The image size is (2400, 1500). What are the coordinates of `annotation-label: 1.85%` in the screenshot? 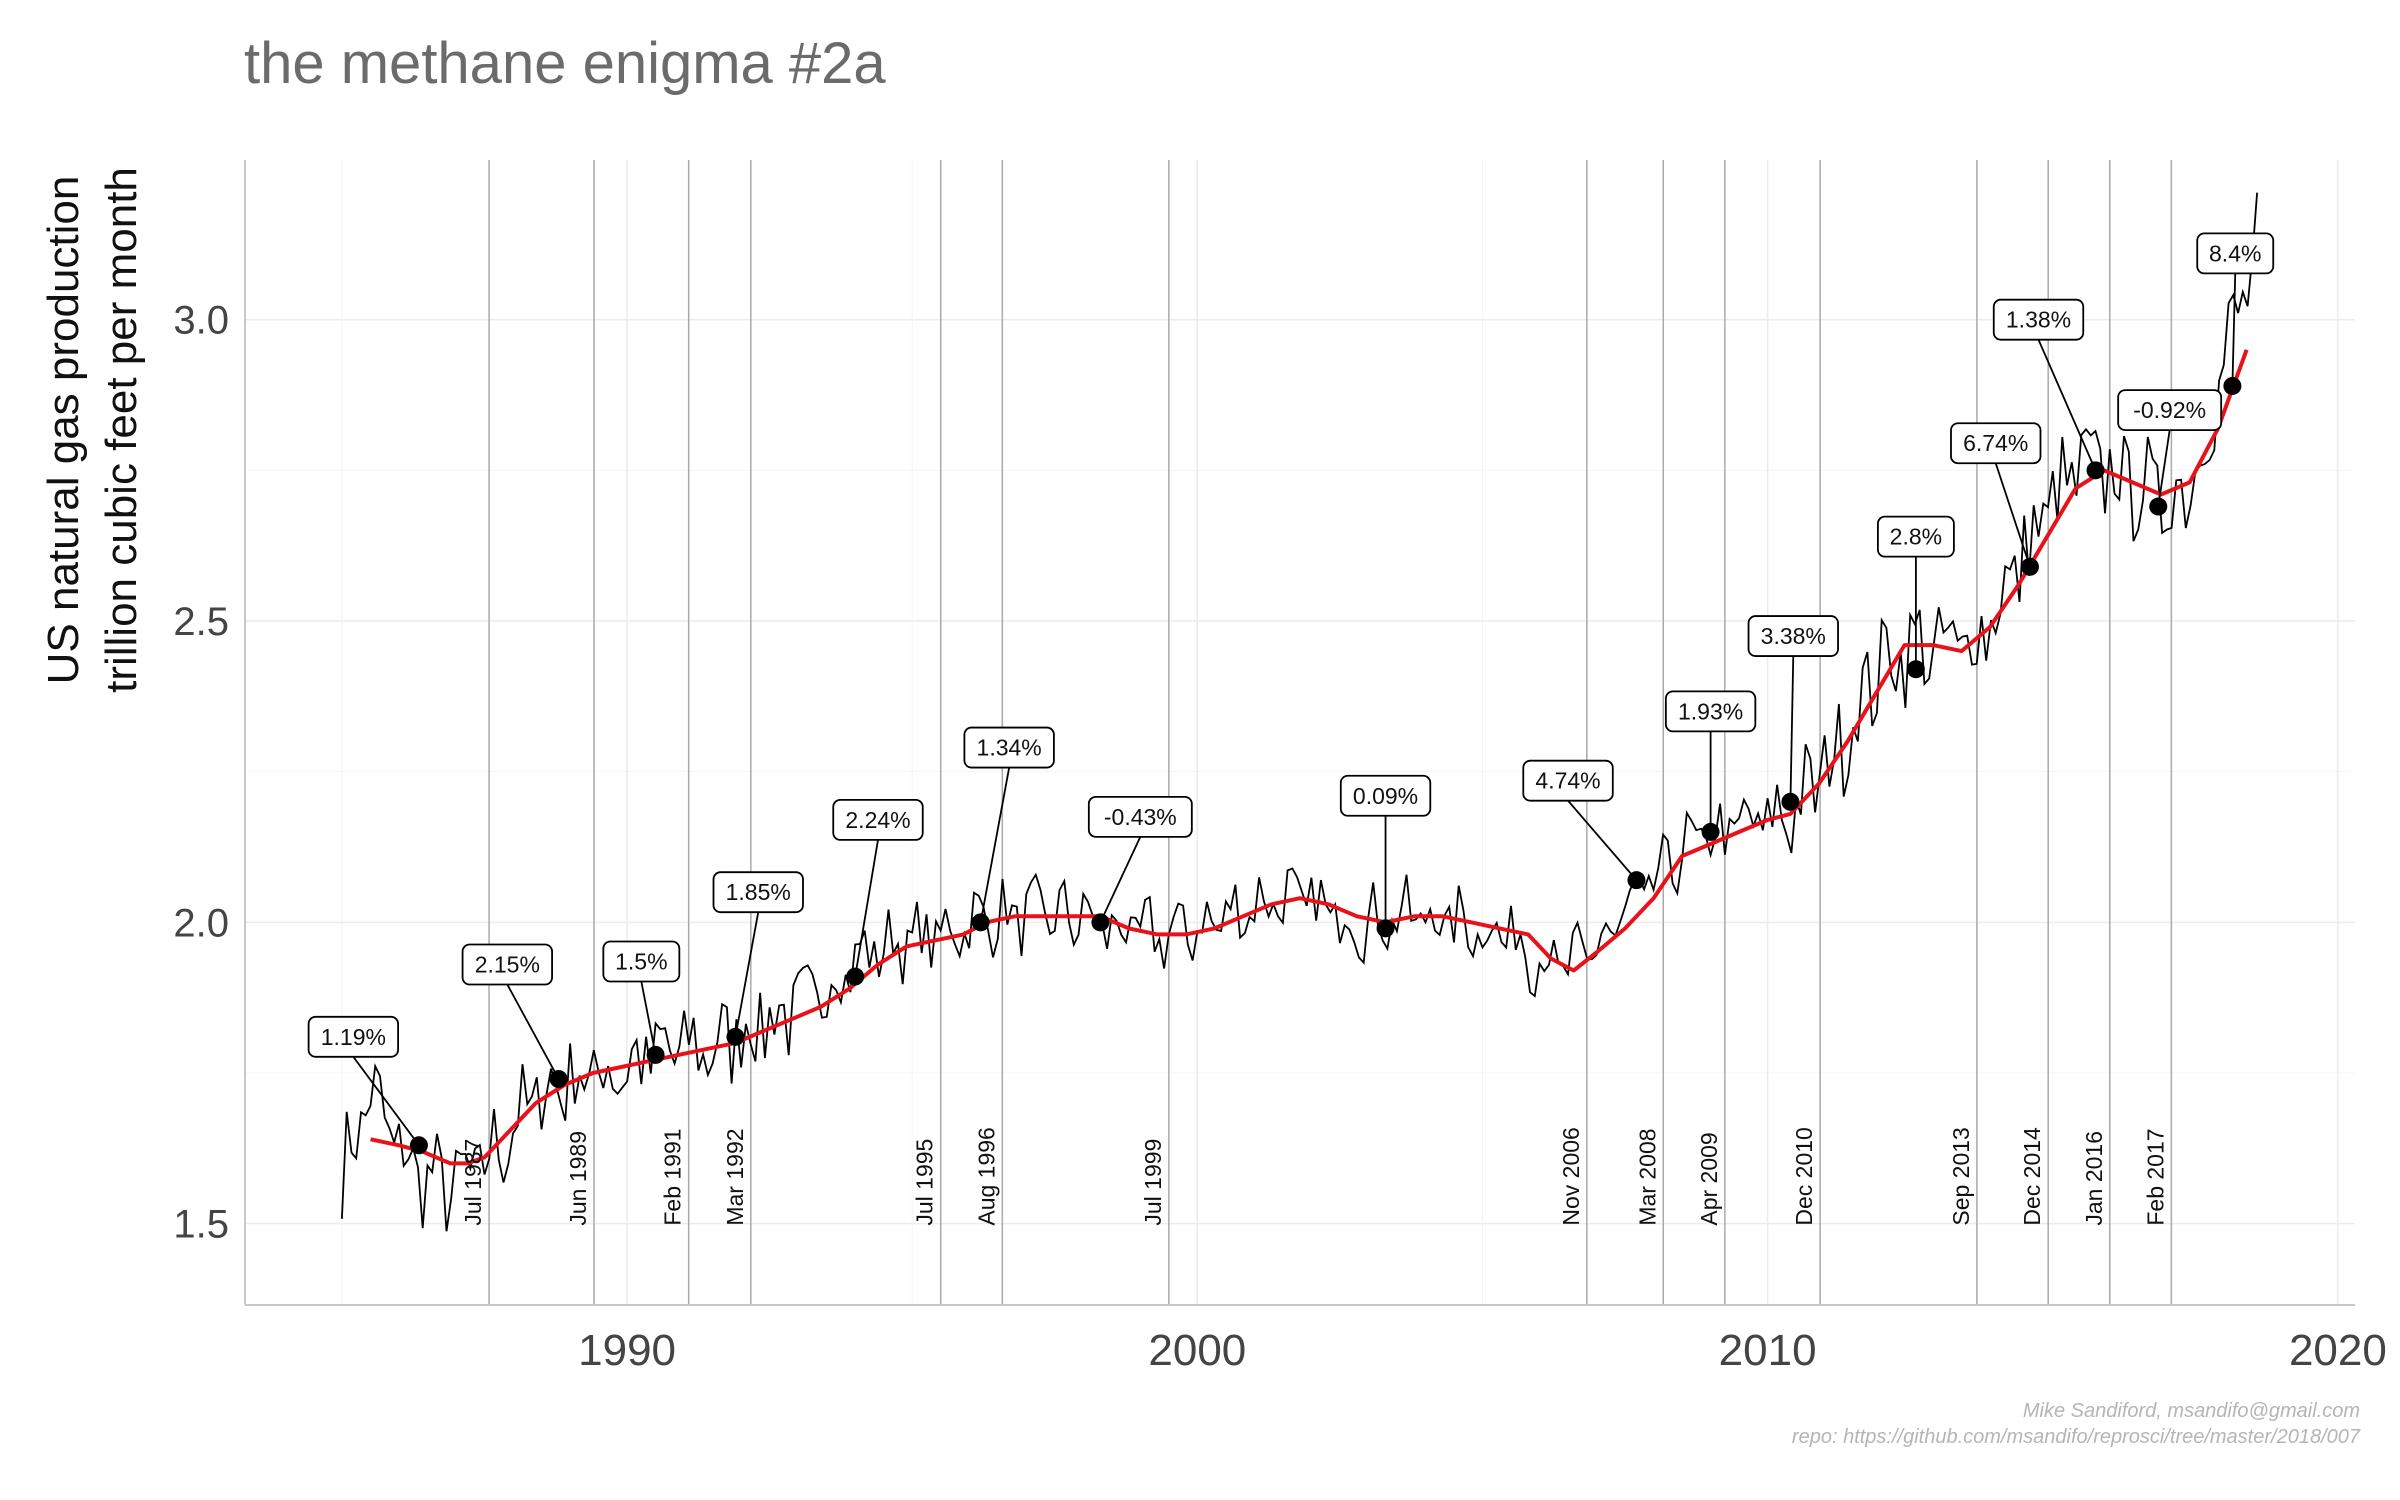 It's located at (758, 892).